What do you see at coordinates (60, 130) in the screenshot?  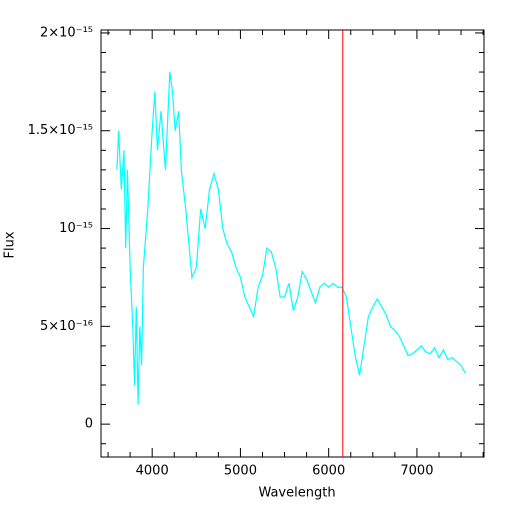 I see `y-tick-label: 1.5×10⁻¹⁵` at bounding box center [60, 130].